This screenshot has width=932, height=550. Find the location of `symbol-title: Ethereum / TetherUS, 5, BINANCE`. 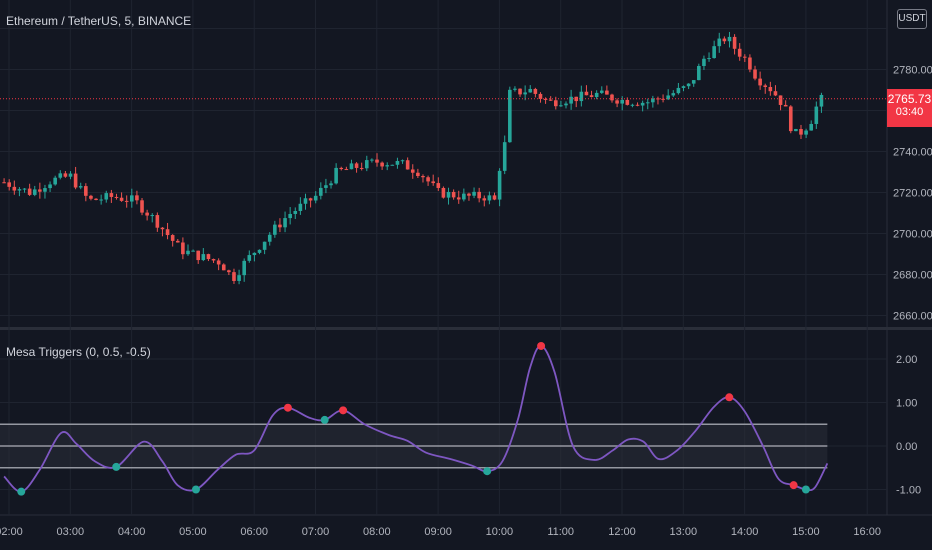

symbol-title: Ethereum / TetherUS, 5, BINANCE is located at coordinates (99, 21).